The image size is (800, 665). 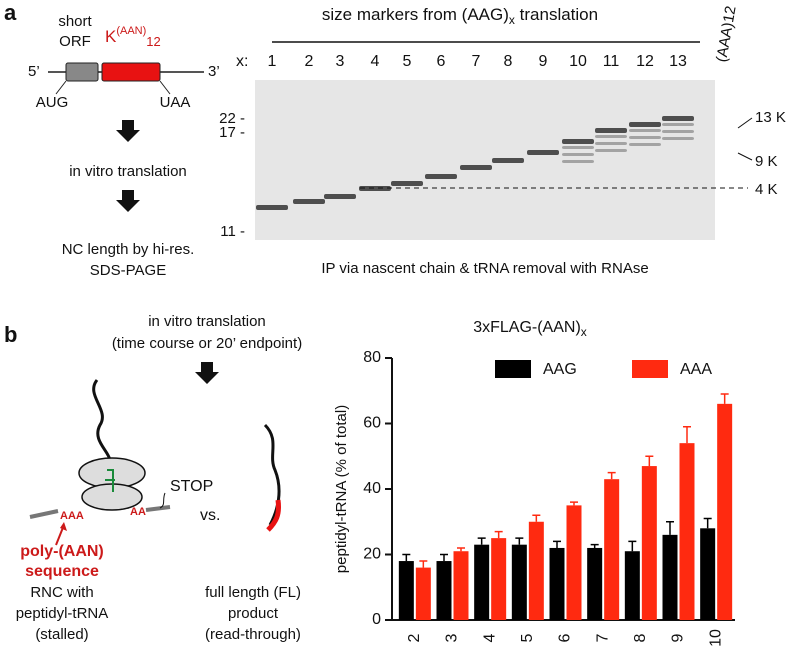 I want to click on k-marker: 9 K, so click(x=766, y=161).